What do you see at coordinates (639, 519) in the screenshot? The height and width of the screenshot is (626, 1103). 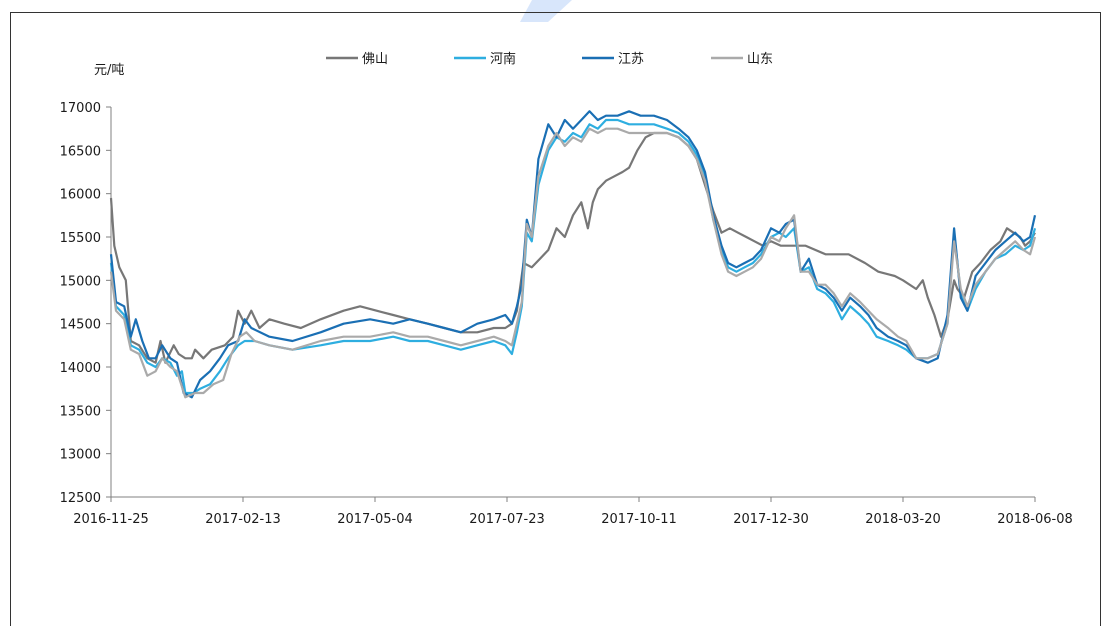 I see `x-tick-label: 2017-10-11` at bounding box center [639, 519].